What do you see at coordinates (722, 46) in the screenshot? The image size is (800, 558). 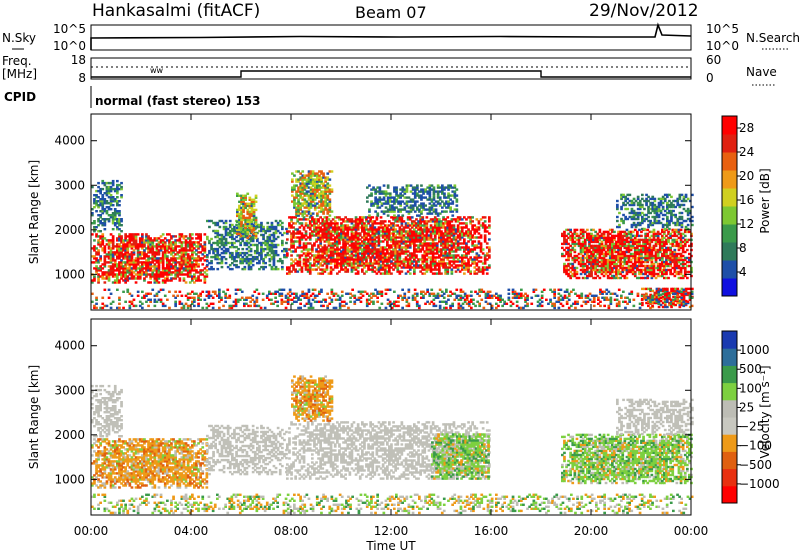 I see `noise-tick-low-right: 10^0` at bounding box center [722, 46].